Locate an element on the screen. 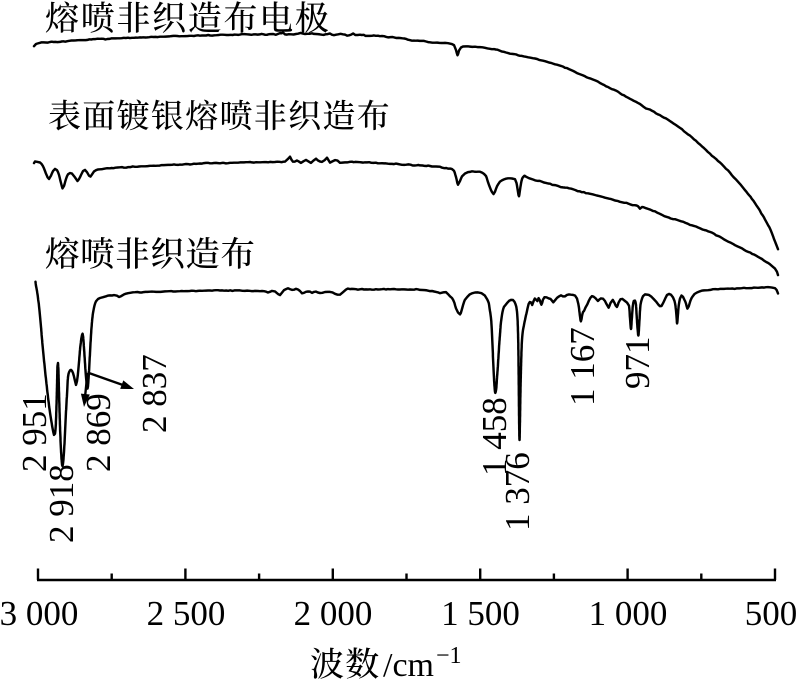 This screenshot has height=687, width=800. svg-text: 1 500 is located at coordinates (480, 613).